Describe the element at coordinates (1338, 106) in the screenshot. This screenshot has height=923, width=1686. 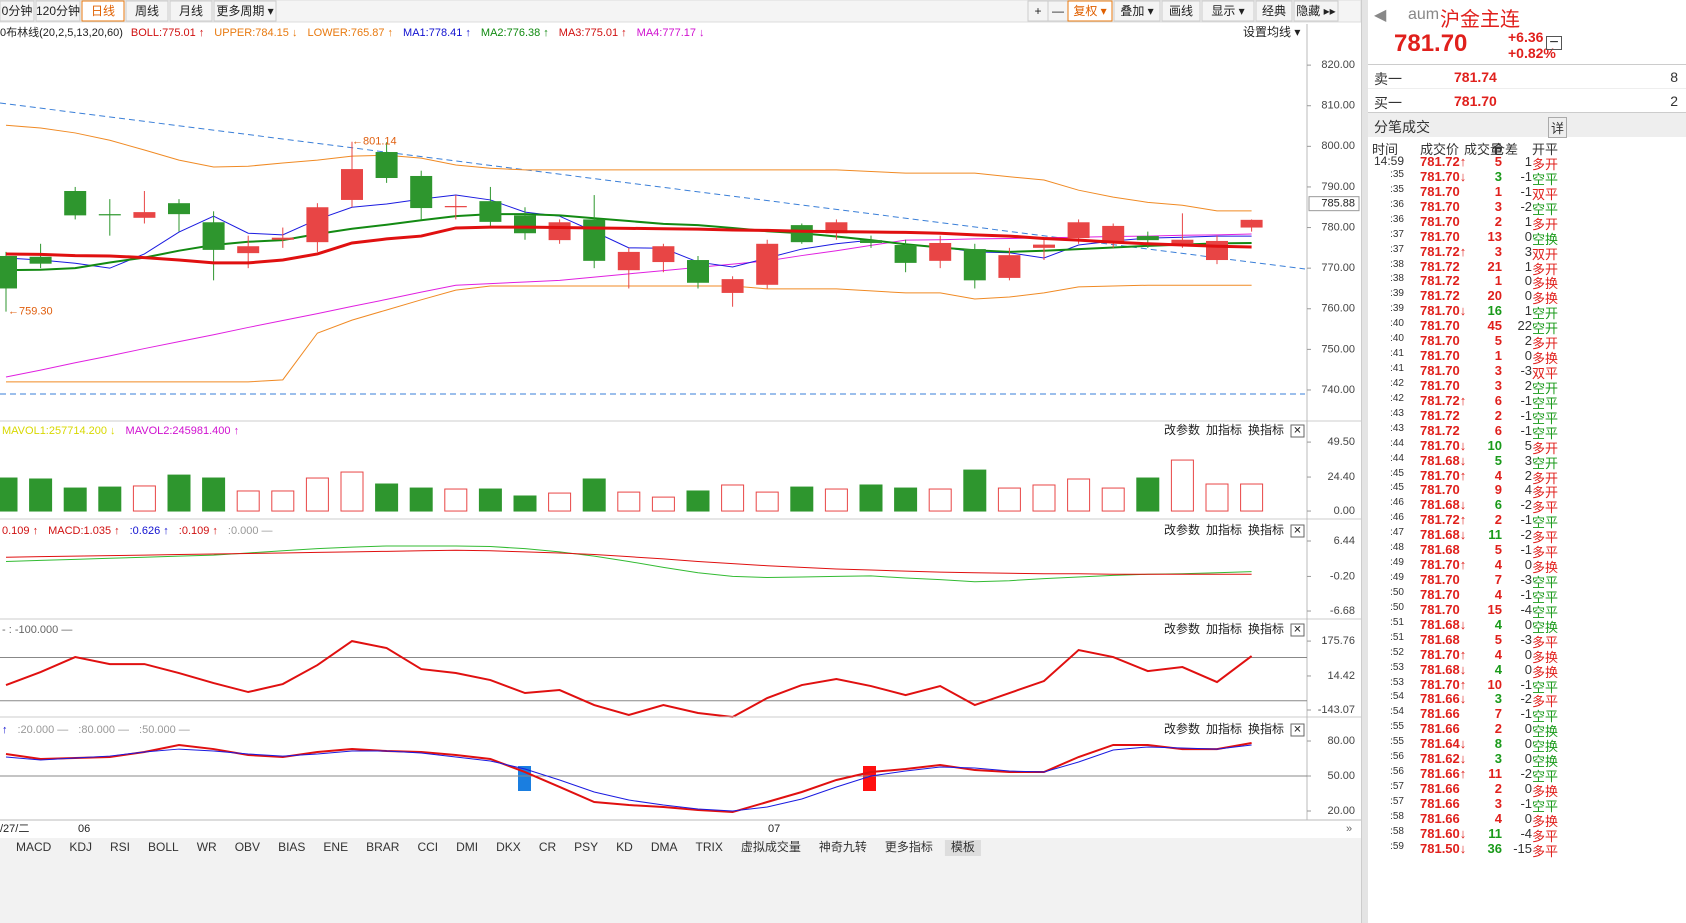
I see `y-tick-label: 810.00` at that location.